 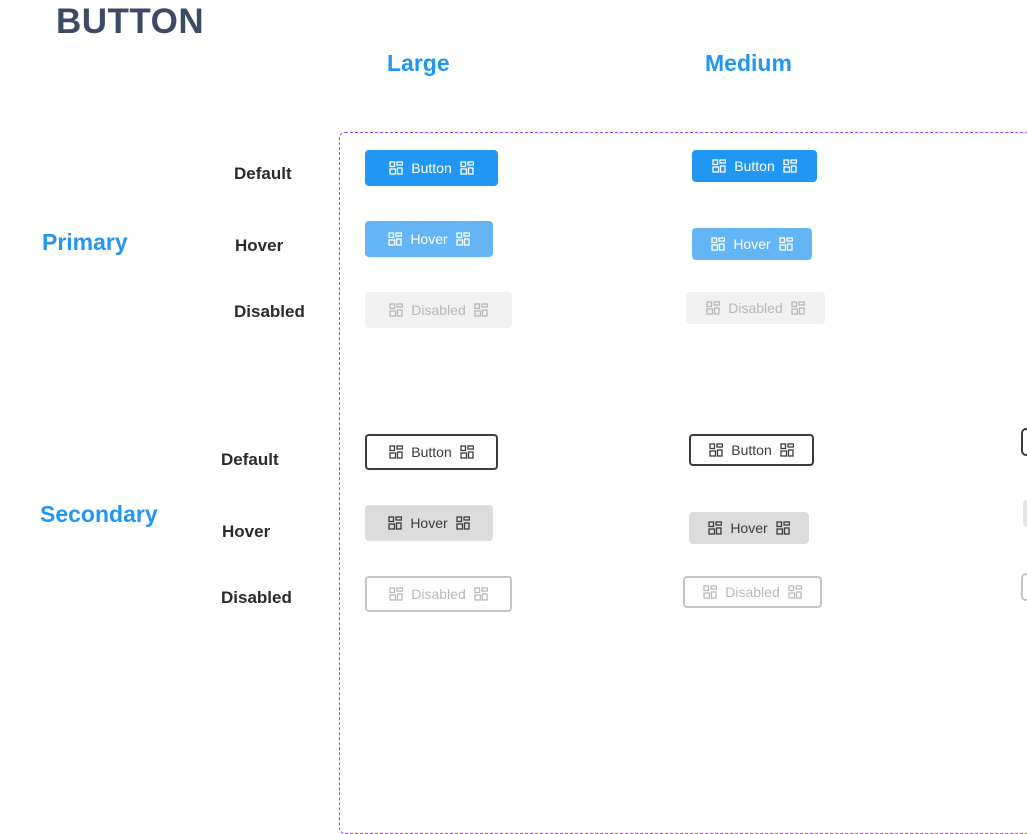 What do you see at coordinates (85, 242) in the screenshot?
I see `group-primary: Primary` at bounding box center [85, 242].